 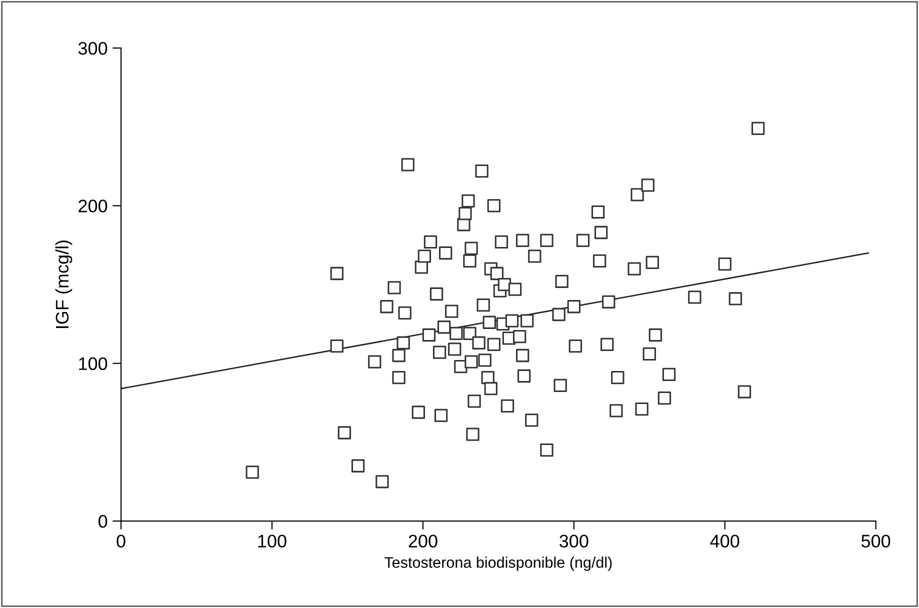 I want to click on y-axis-title: IGF (mcg/l), so click(x=63, y=284).